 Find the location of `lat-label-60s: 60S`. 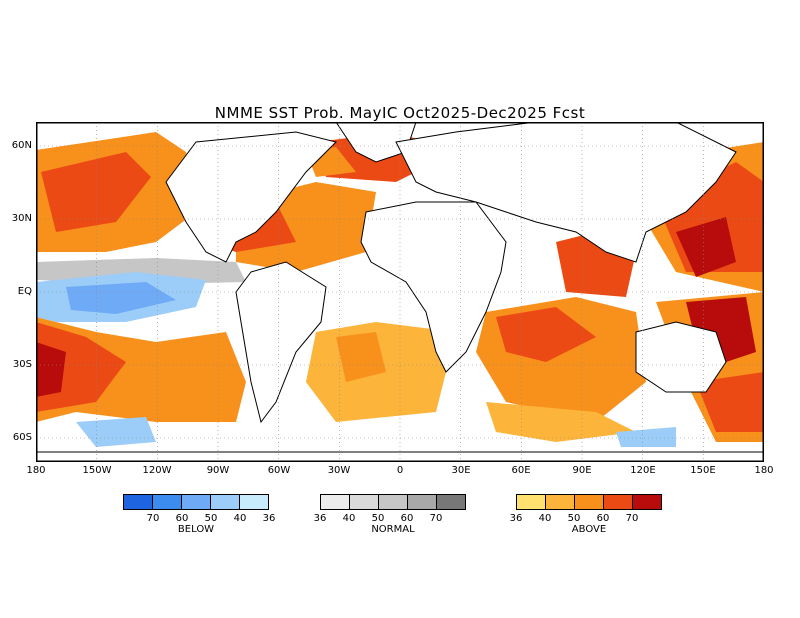

lat-label-60s: 60S is located at coordinates (22, 437).